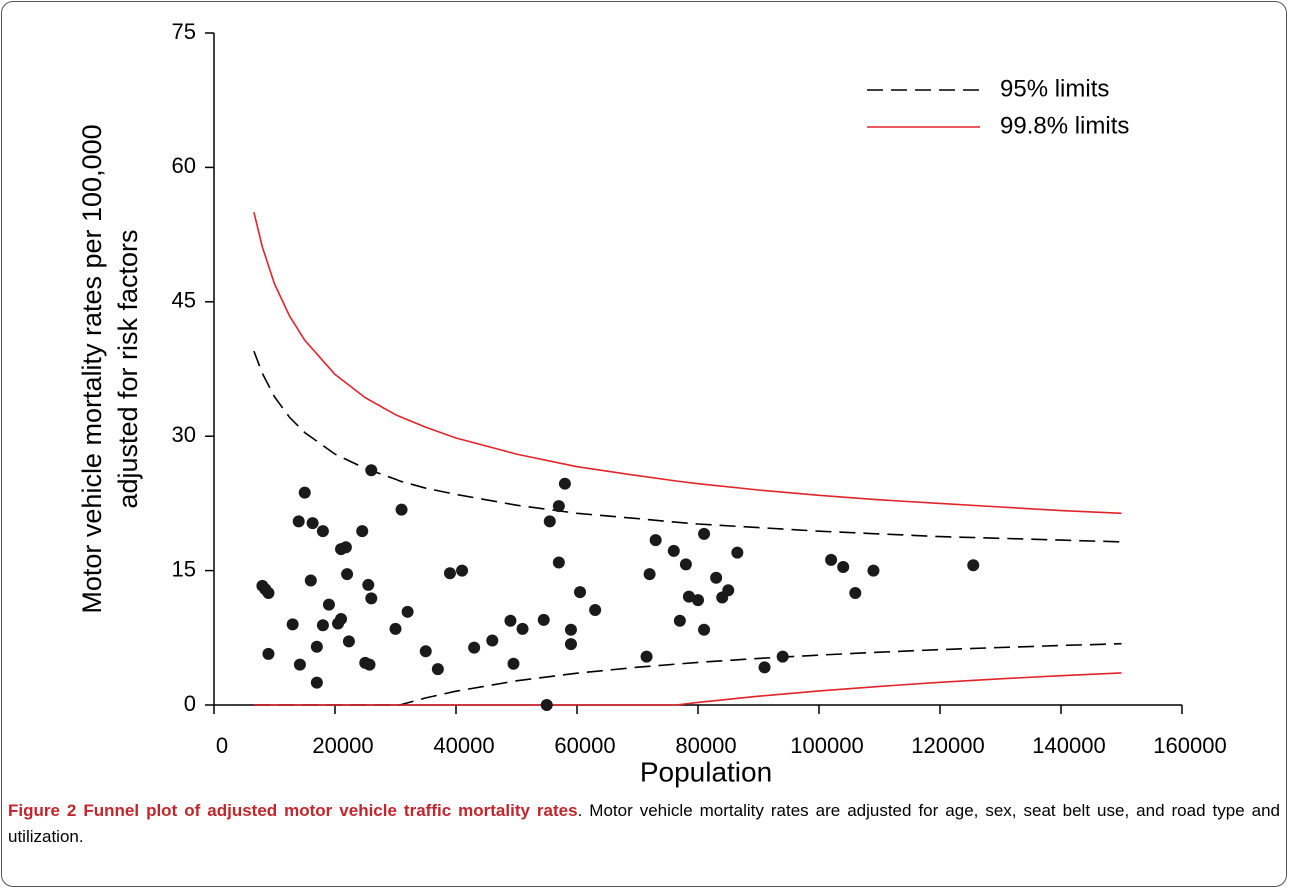 This screenshot has width=1290, height=890. What do you see at coordinates (463, 745) in the screenshot?
I see `x-tick-label: 40000` at bounding box center [463, 745].